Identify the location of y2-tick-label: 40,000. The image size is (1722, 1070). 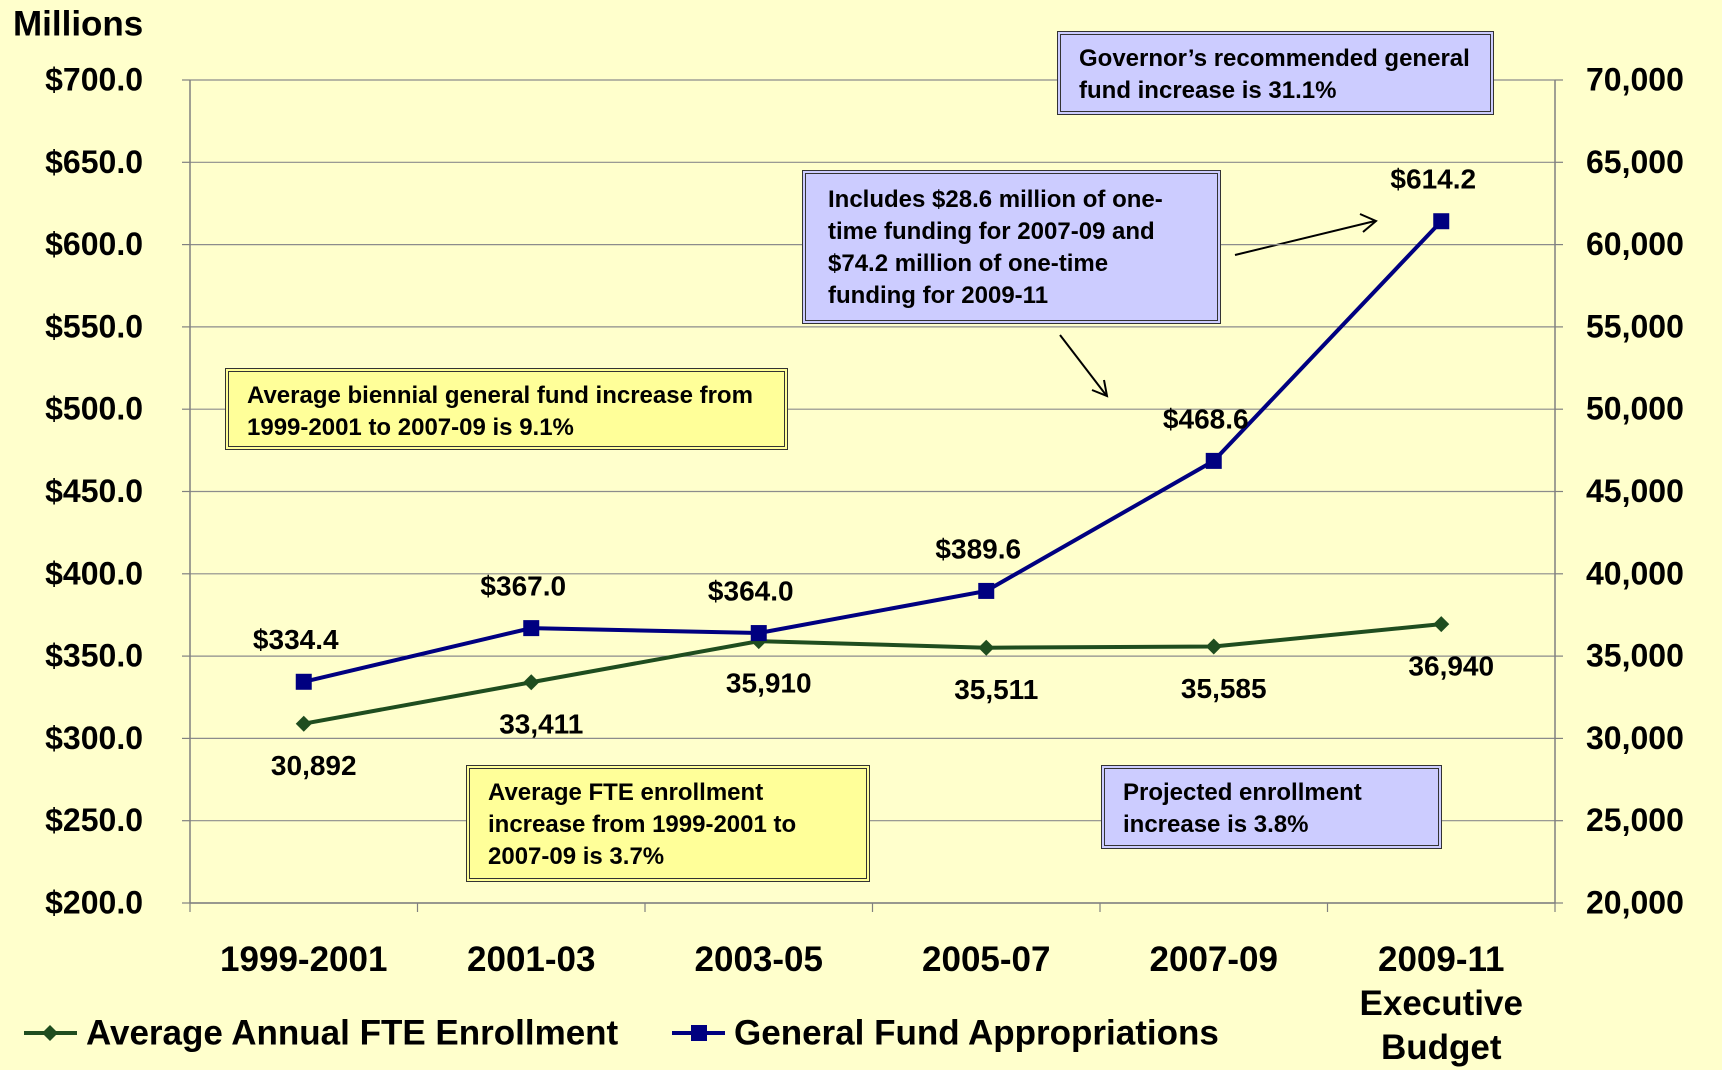
(1635, 573).